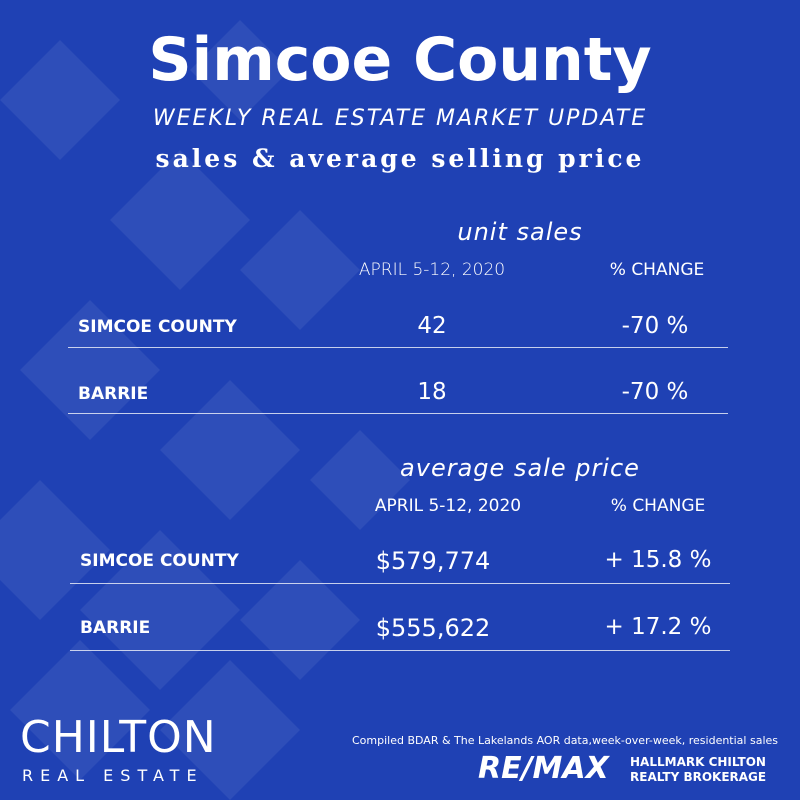 The image size is (800, 800). What do you see at coordinates (658, 560) in the screenshot?
I see `cell: + 15.8 %` at bounding box center [658, 560].